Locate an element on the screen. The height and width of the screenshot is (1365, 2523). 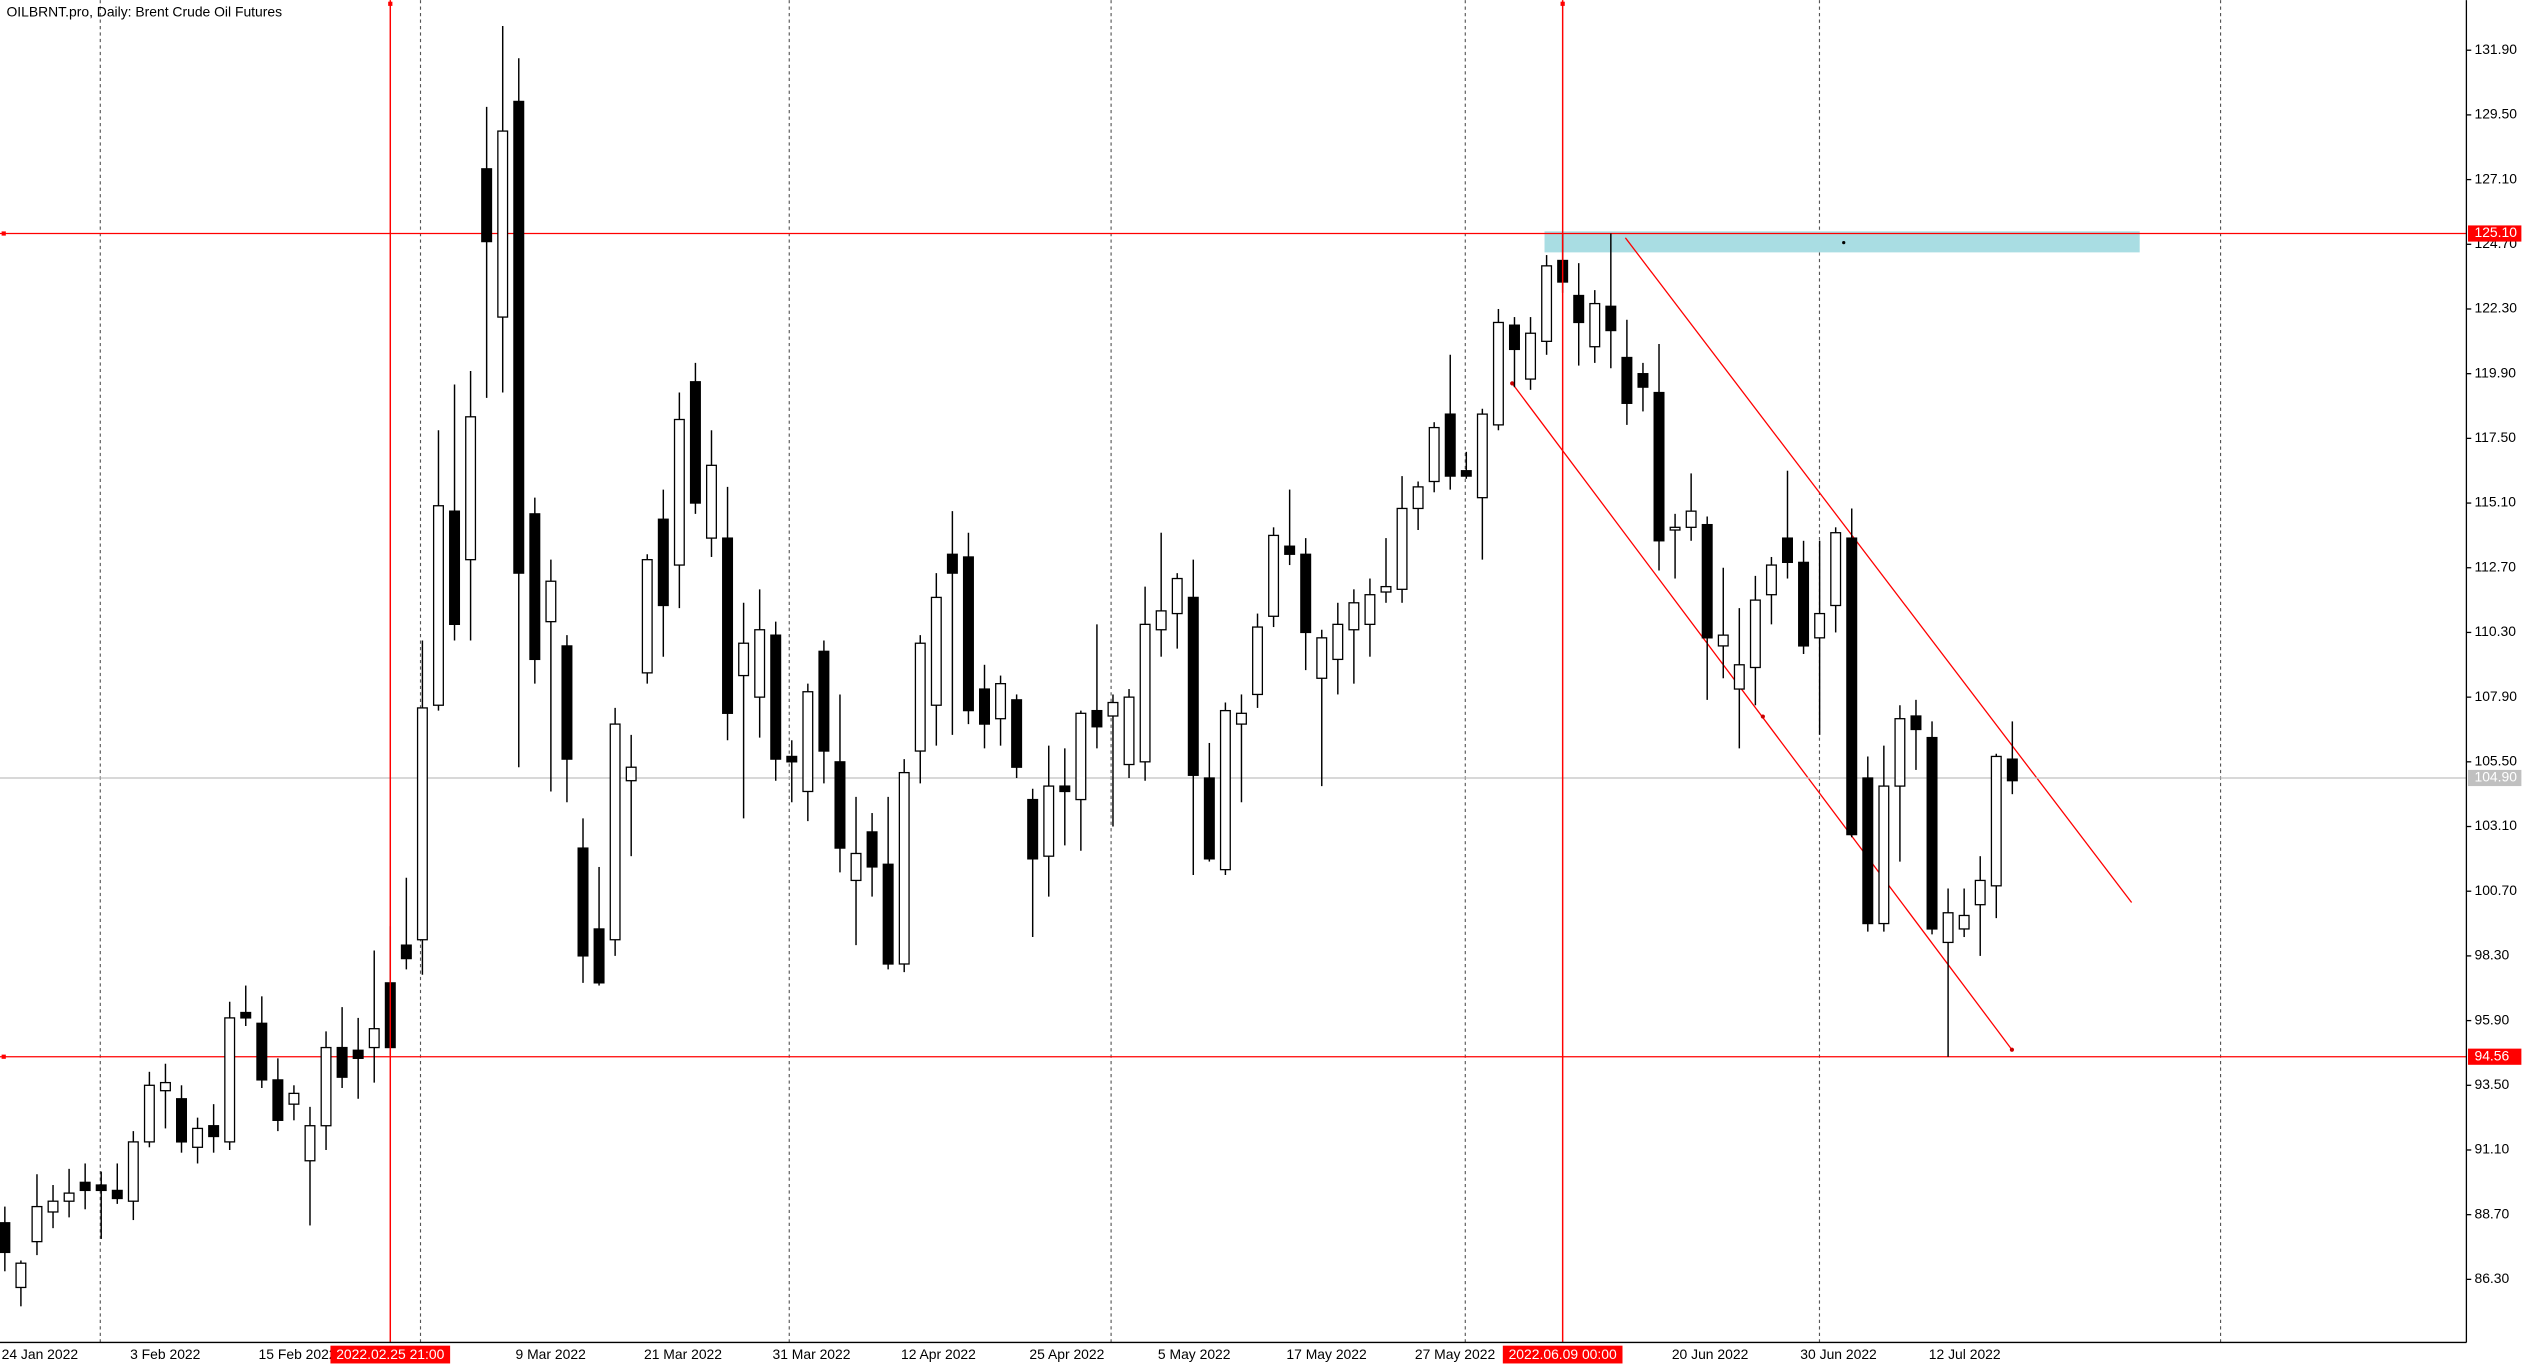
x-tick-label: 27 May 2022 is located at coordinates (1455, 1354).